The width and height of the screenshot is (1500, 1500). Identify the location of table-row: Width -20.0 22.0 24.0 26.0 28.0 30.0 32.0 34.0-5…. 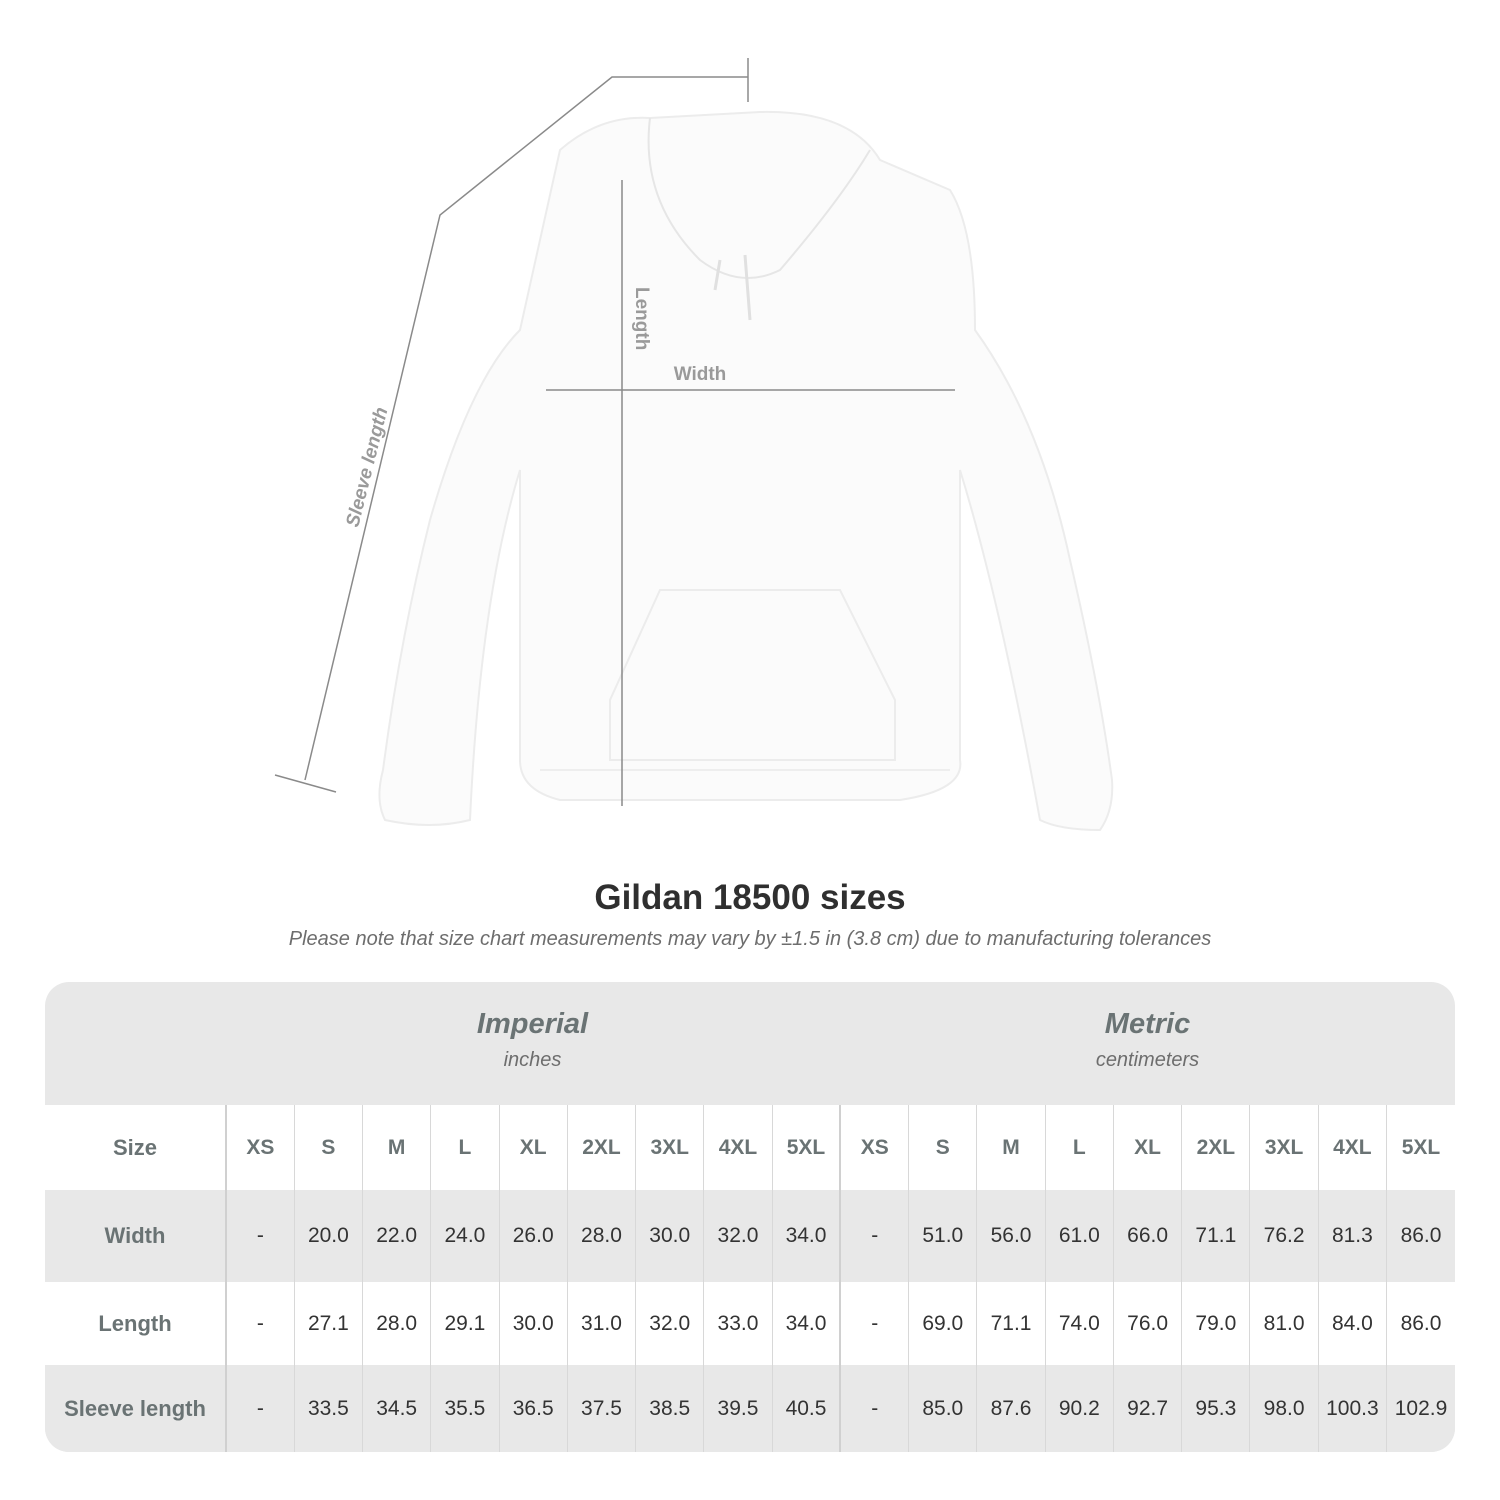
(750, 1236).